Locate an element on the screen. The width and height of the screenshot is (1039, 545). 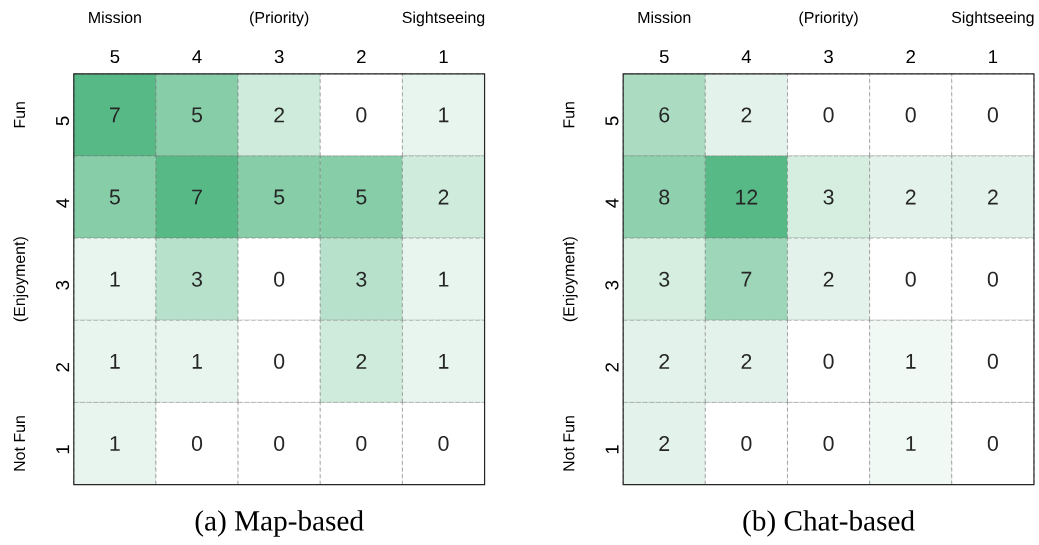
data-label: 12 is located at coordinates (747, 197).